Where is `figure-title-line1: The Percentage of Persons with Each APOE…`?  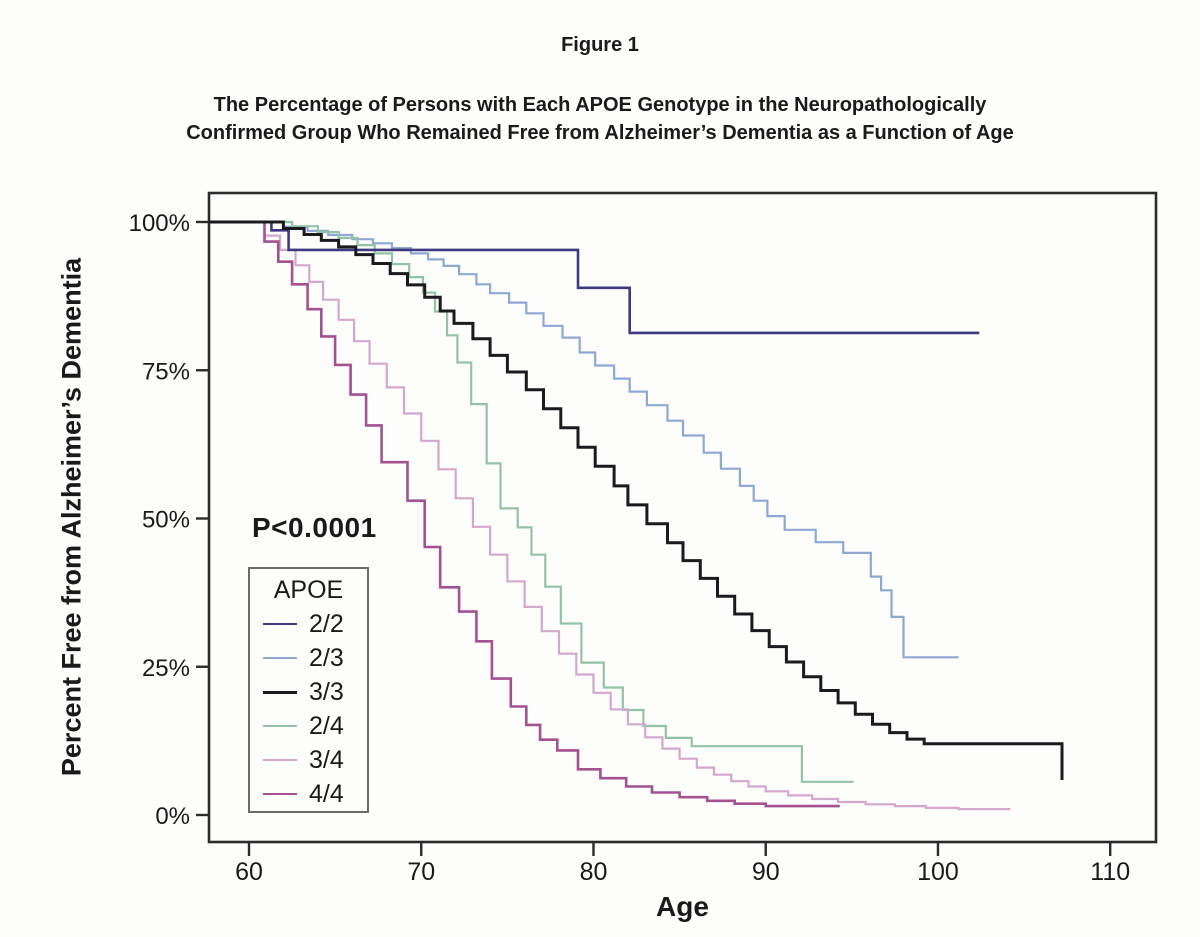 figure-title-line1: The Percentage of Persons with Each APOE… is located at coordinates (600, 105).